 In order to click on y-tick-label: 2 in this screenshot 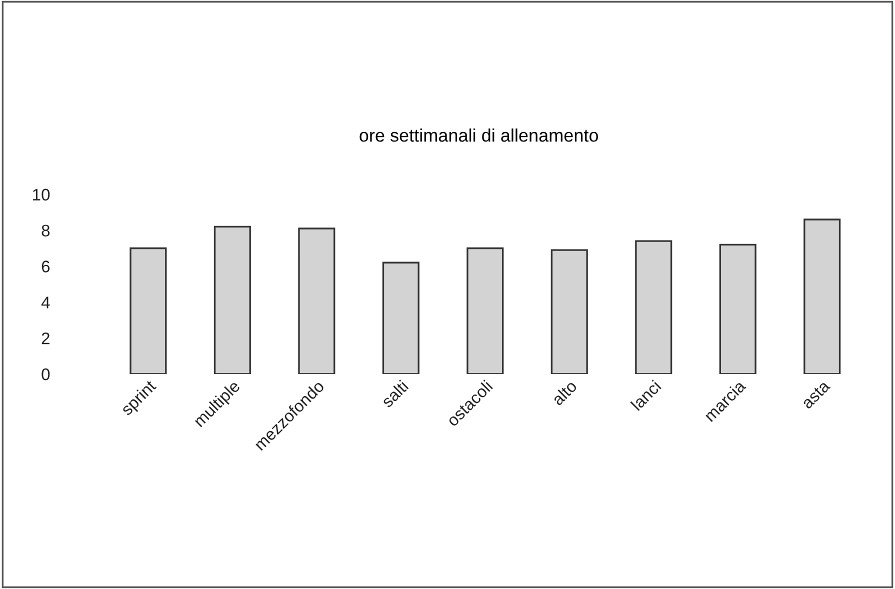, I will do `click(46, 338)`.